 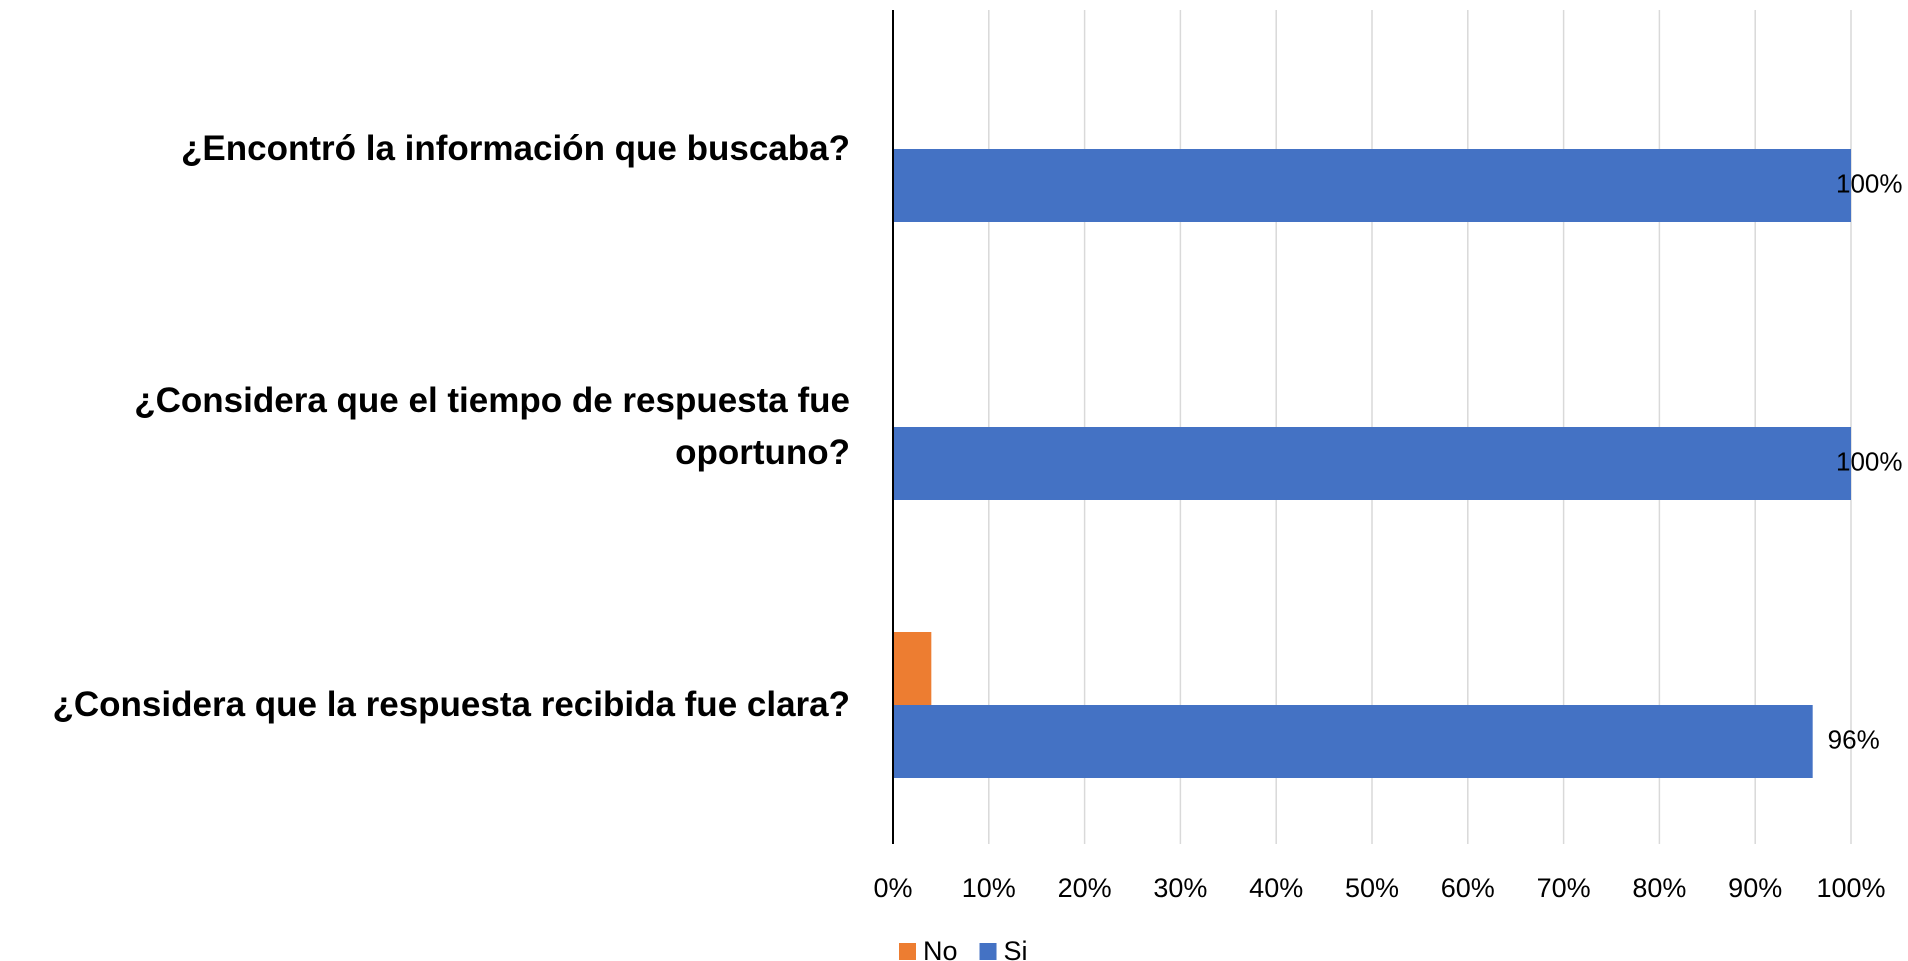 I want to click on x-tick-label: 10%, so click(x=989, y=888).